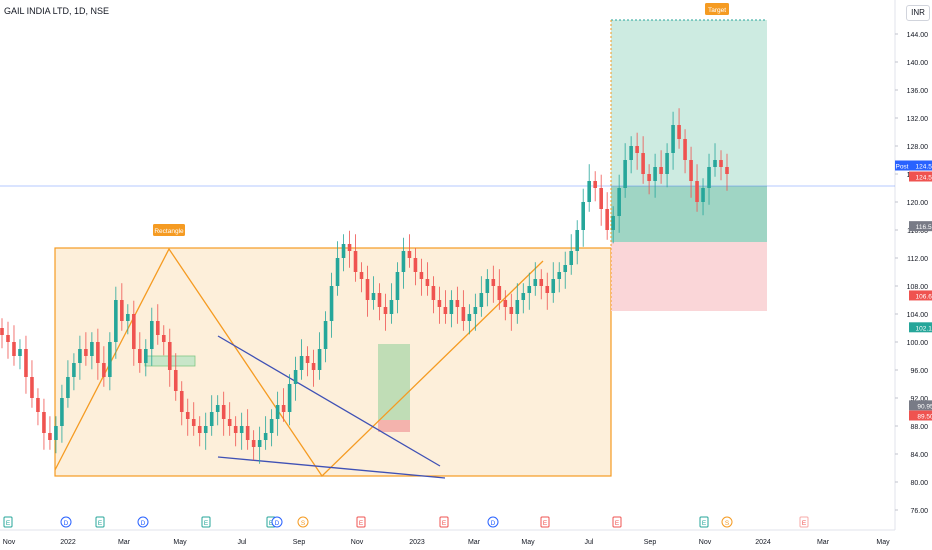  What do you see at coordinates (919, 511) in the screenshot?
I see `price-tick-label: 76.00` at bounding box center [919, 511].